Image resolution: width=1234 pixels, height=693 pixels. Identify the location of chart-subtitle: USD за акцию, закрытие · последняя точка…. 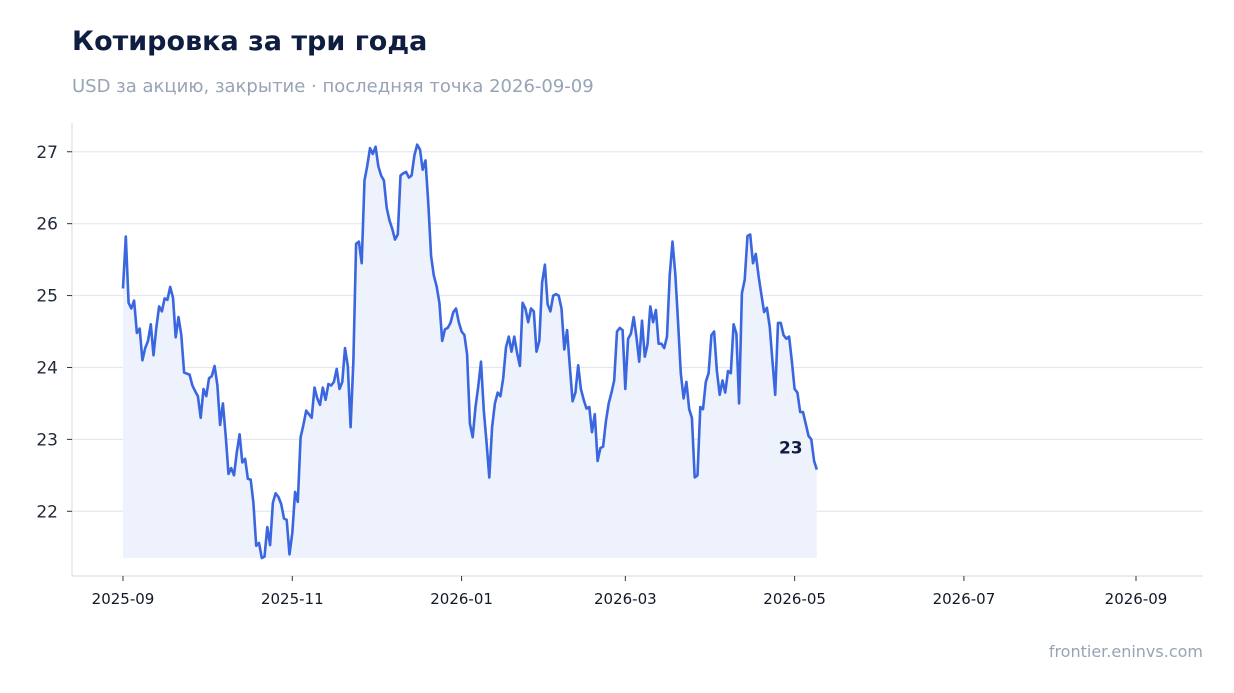
(333, 86).